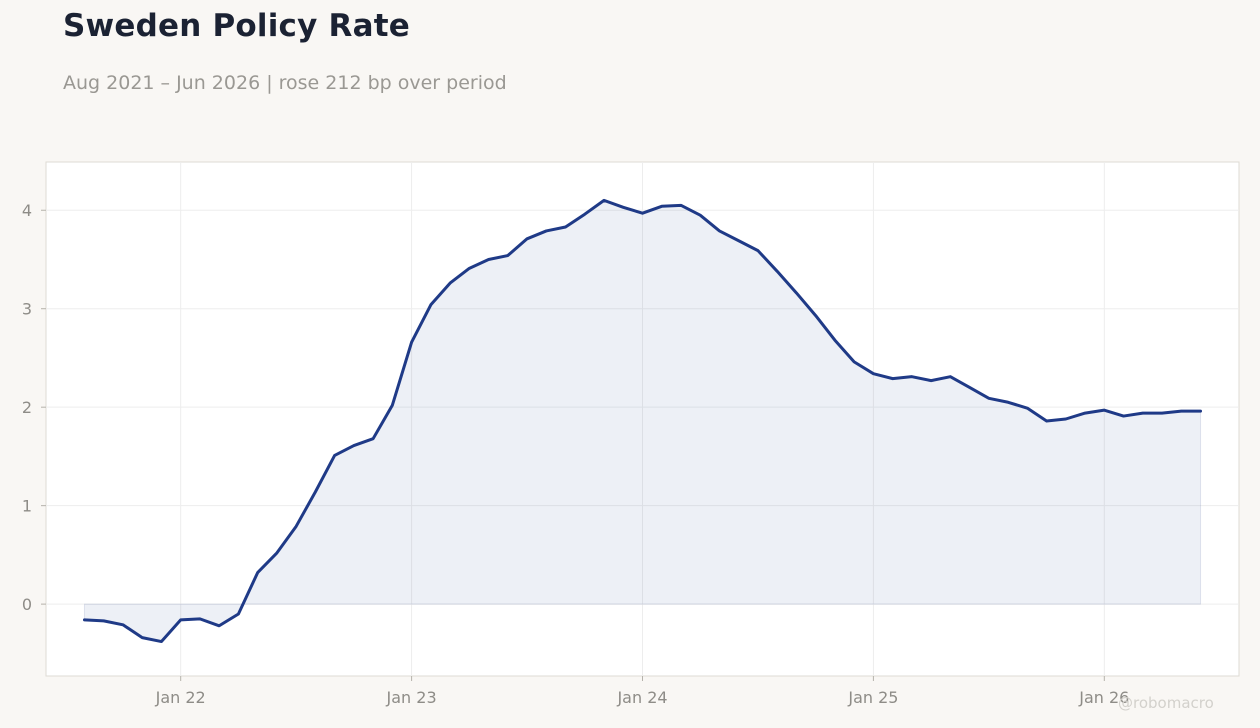 This screenshot has height=728, width=1260. I want to click on x-axis-ticks: Jan 22 Jan 23 Jan 24 Jan 25 Jan 26, so click(642, 691).